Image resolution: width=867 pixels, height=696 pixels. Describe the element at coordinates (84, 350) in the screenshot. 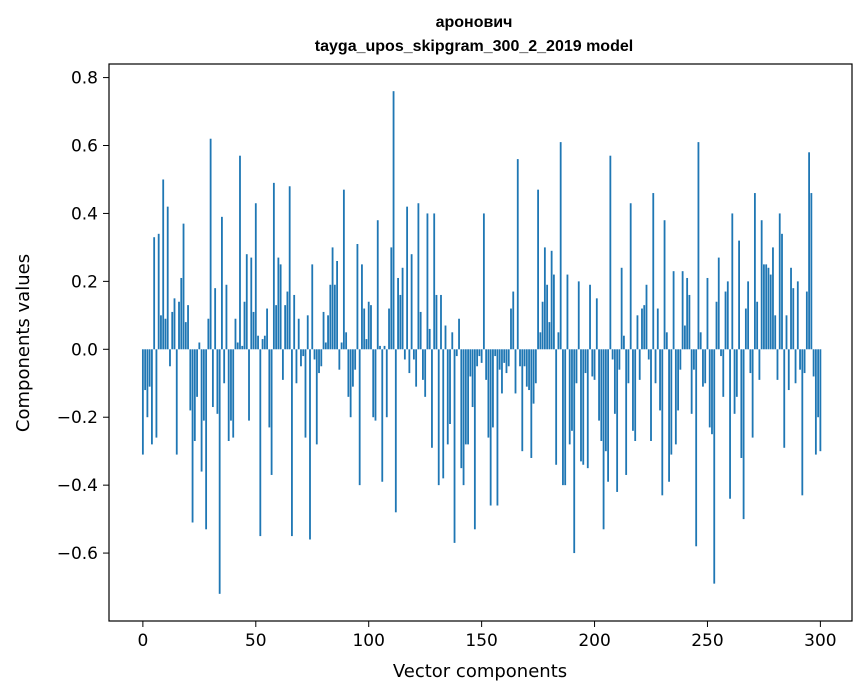

I see `y-tick-label: 0.0` at that location.